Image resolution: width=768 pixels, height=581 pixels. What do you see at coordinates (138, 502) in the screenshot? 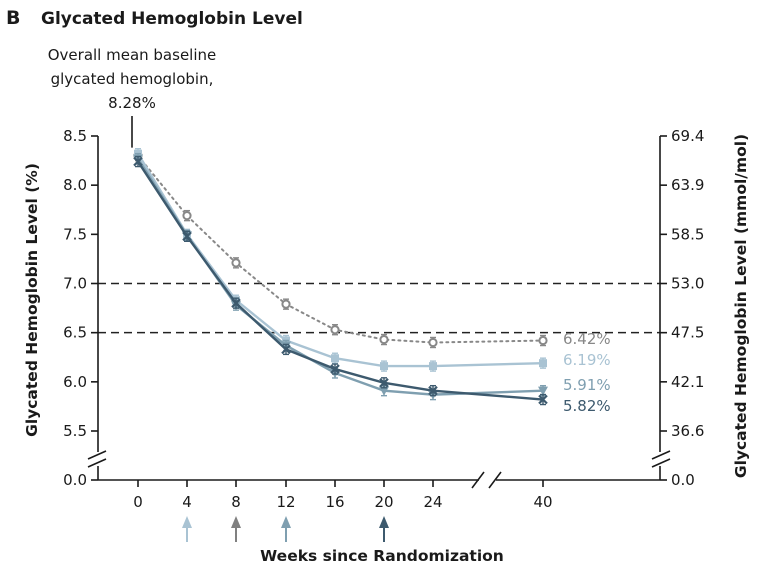
I see `x-tick-label: 0` at bounding box center [138, 502].